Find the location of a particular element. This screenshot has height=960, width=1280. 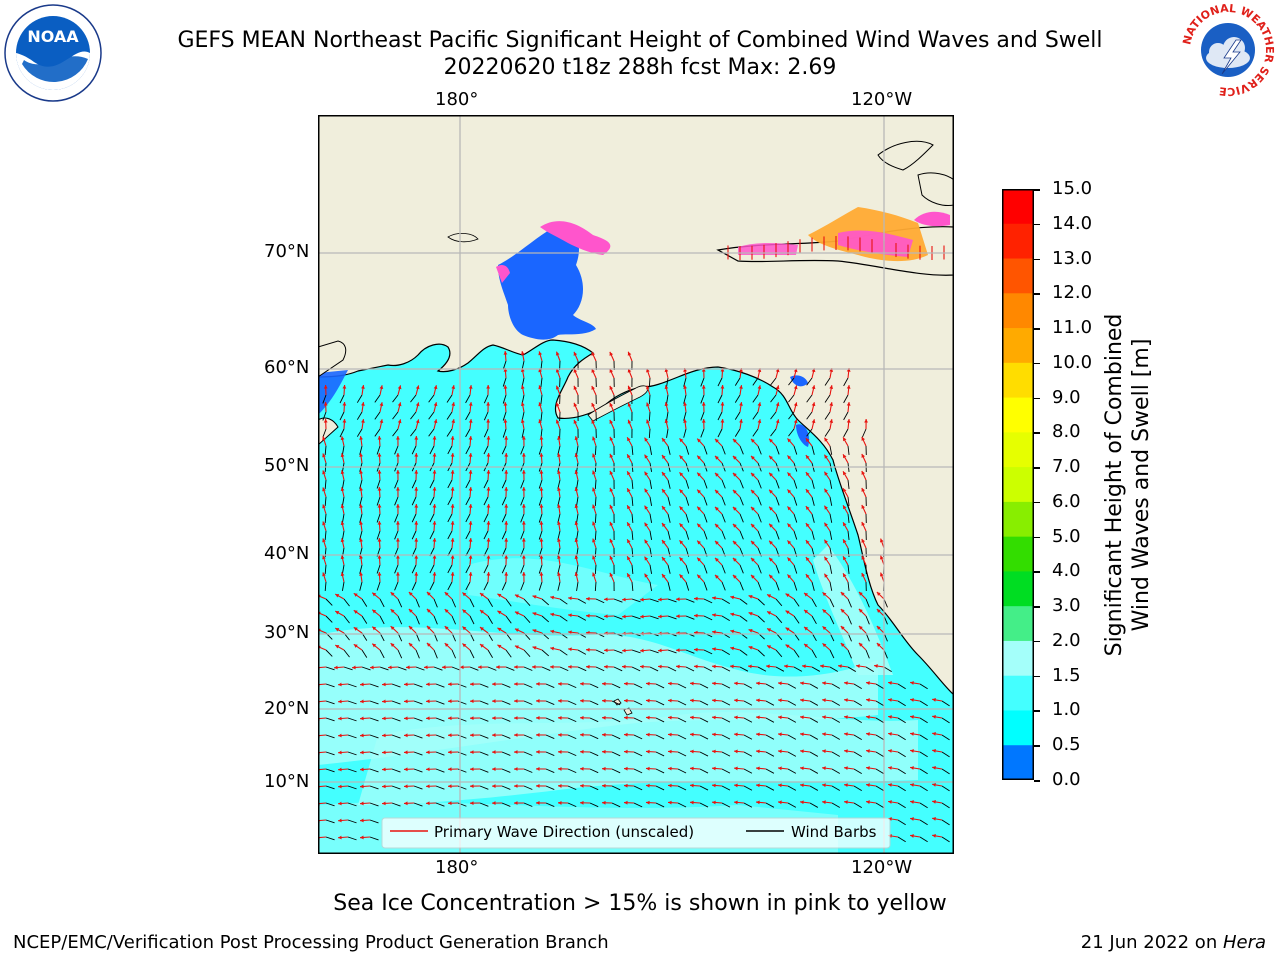

legend-wave-label: Primary Wave Direction (unscaled) is located at coordinates (564, 832).